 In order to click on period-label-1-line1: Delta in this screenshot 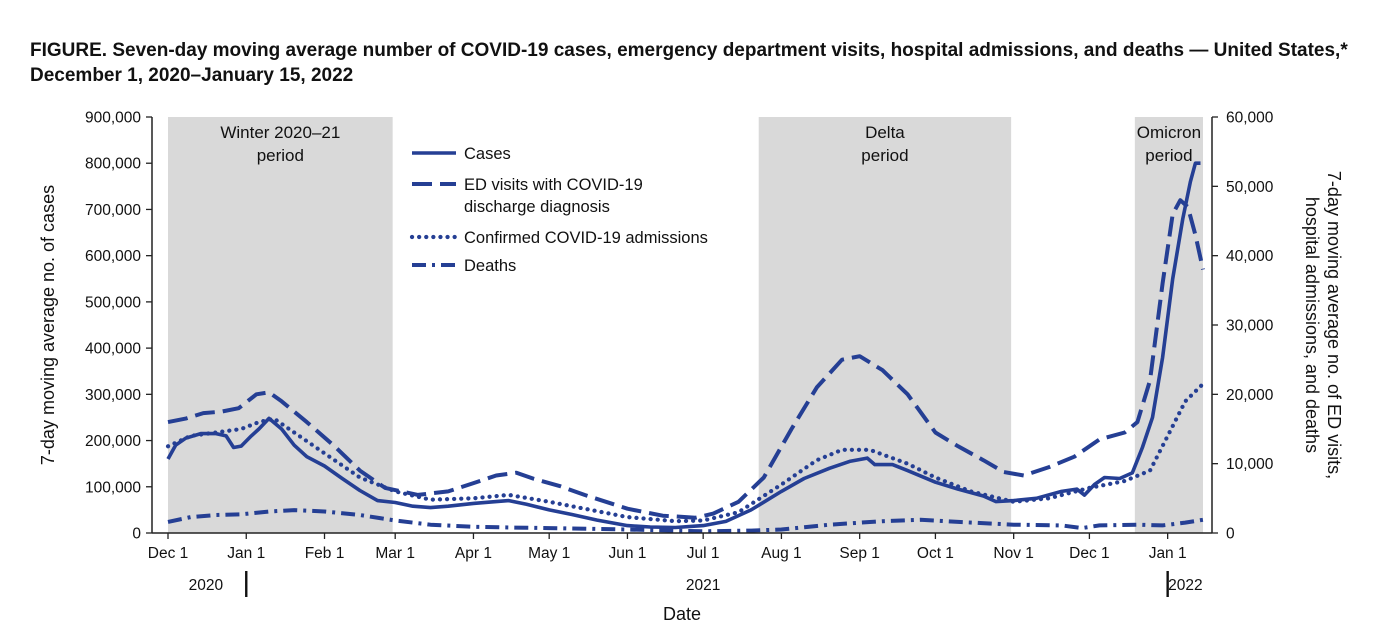, I will do `click(885, 132)`.